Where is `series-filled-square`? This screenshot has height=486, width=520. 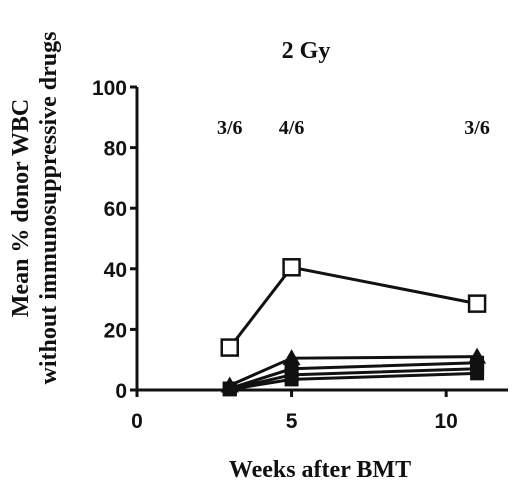 series-filled-square is located at coordinates (353, 381).